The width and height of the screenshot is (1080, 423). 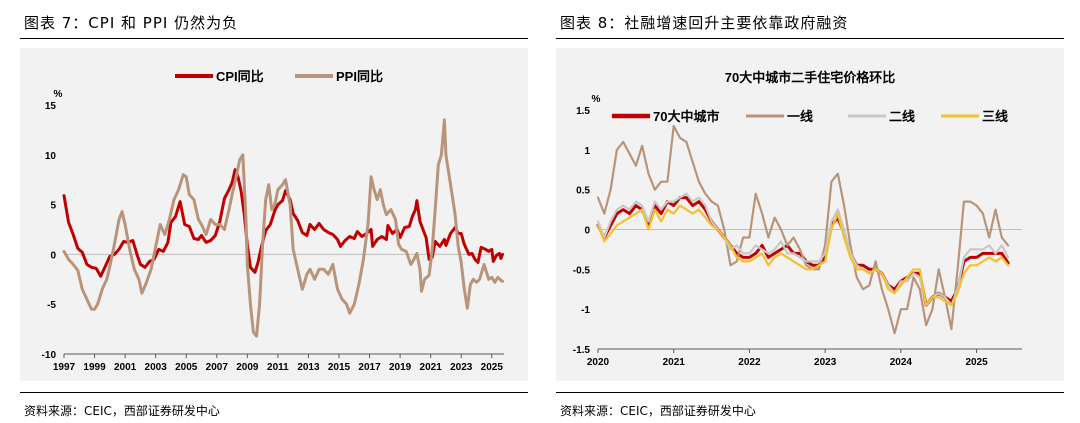 I want to click on y-tick-label: -1, so click(x=585, y=310).